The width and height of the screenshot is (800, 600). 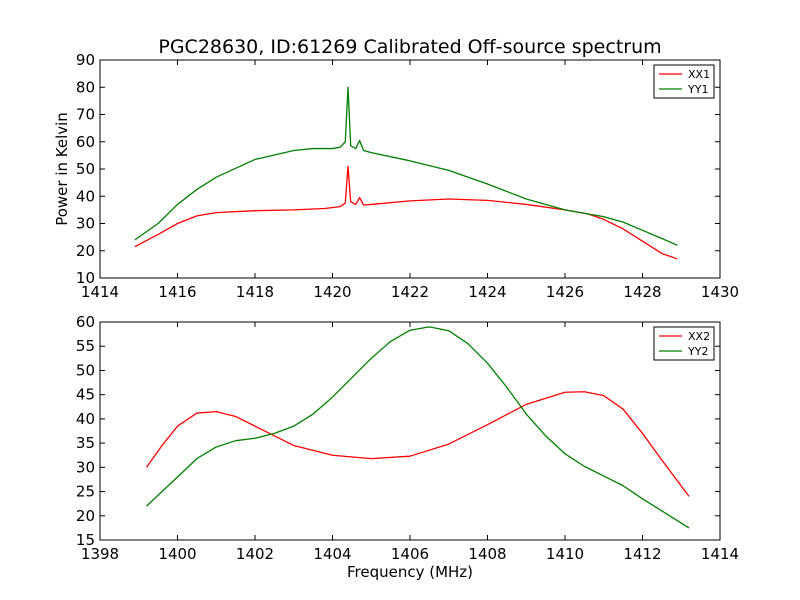 What do you see at coordinates (699, 336) in the screenshot?
I see `legend-label-xx2: XX2` at bounding box center [699, 336].